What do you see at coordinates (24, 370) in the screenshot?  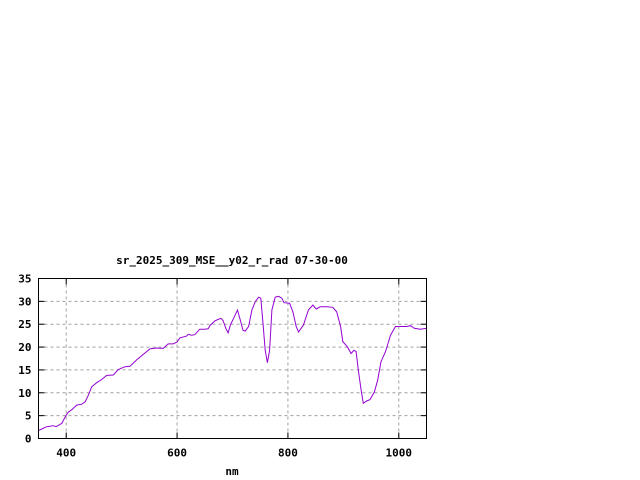 I see `y-tick-label: 15` at bounding box center [24, 370].